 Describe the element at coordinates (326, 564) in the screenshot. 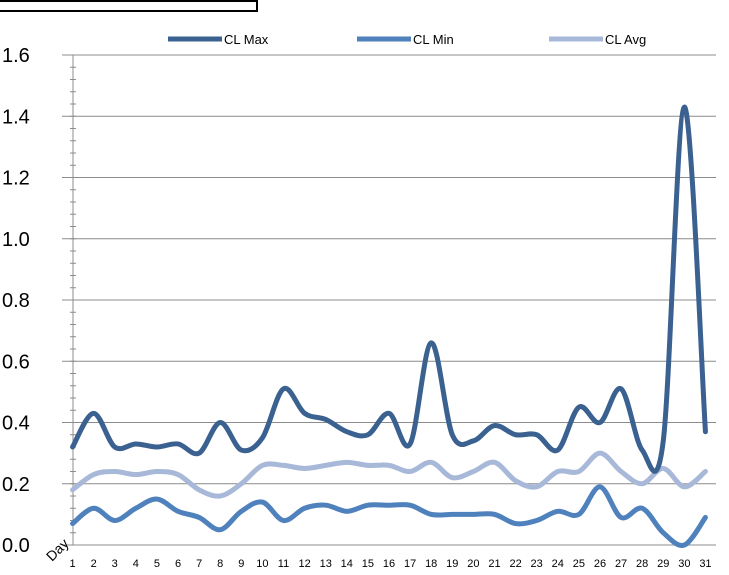

I see `x-tick-label: 13` at that location.